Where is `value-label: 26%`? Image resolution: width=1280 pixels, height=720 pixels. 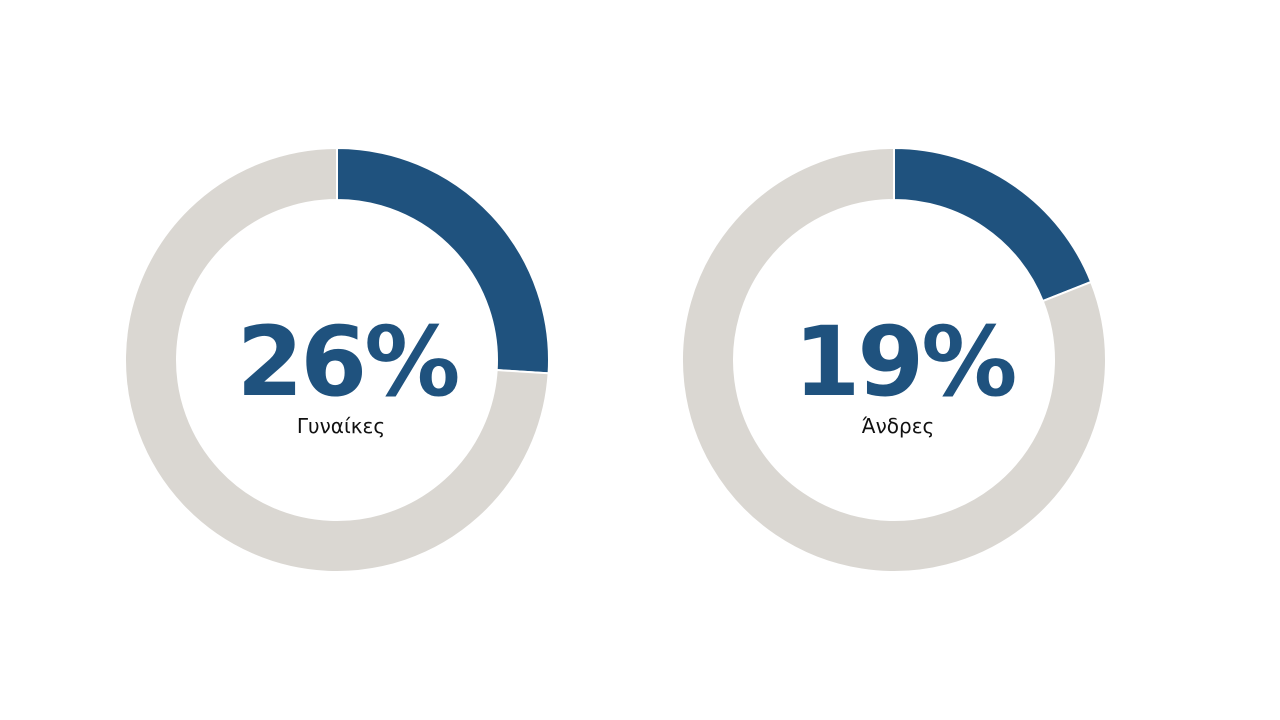 value-label: 26% is located at coordinates (348, 362).